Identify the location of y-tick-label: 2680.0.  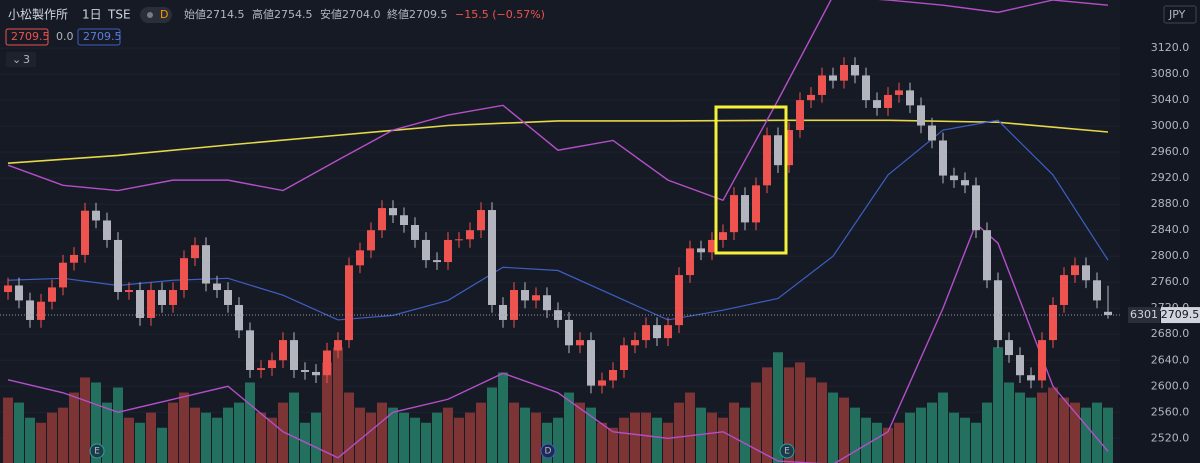
(1170, 333).